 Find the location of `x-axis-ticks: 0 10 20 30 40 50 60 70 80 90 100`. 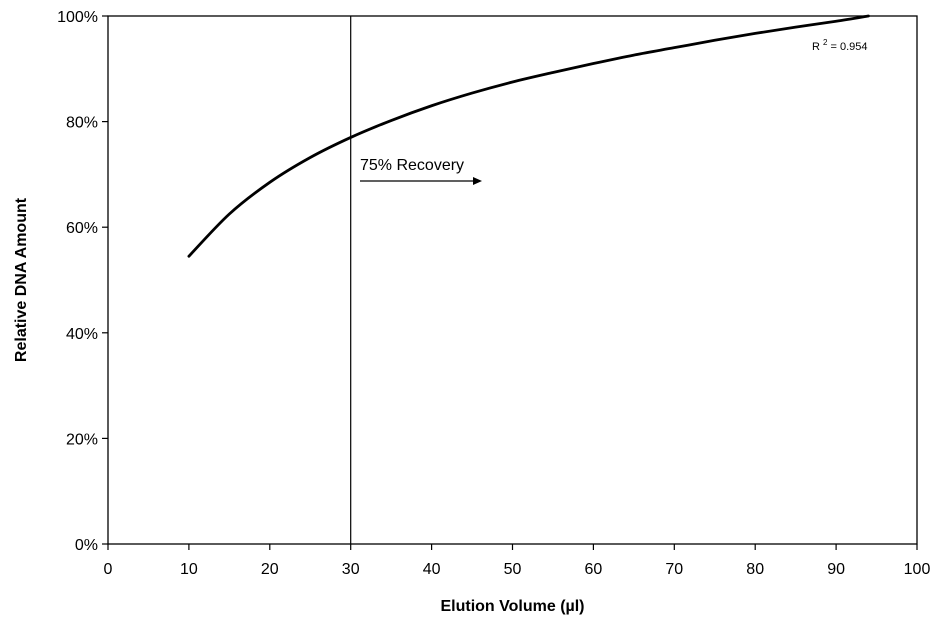

x-axis-ticks: 0 10 20 30 40 50 60 70 80 90 100 is located at coordinates (517, 561).